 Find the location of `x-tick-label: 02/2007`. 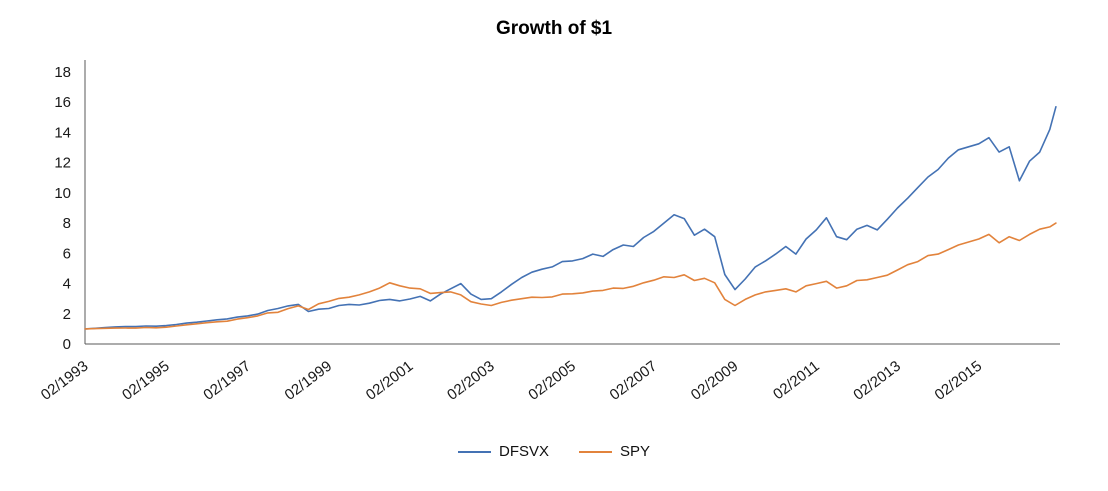

x-tick-label: 02/2007 is located at coordinates (634, 381).